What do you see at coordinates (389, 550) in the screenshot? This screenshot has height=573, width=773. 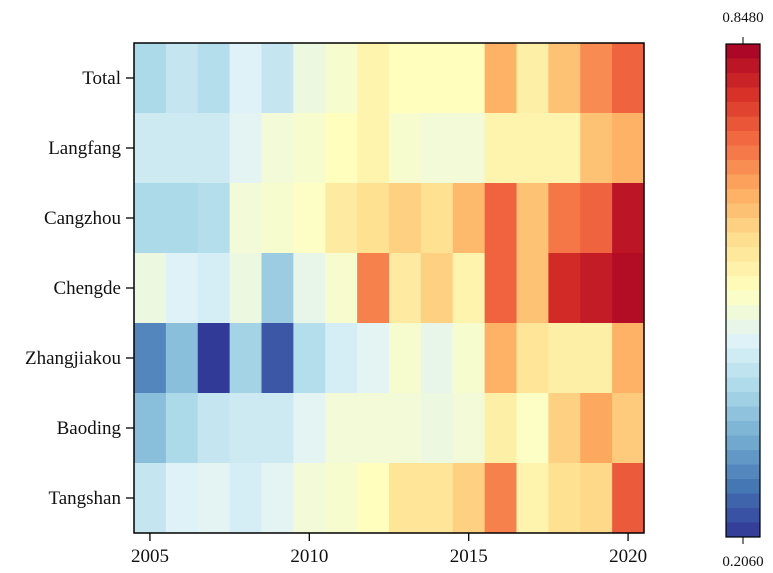 I see `x-axis: 2005 2010 2015 2020` at bounding box center [389, 550].